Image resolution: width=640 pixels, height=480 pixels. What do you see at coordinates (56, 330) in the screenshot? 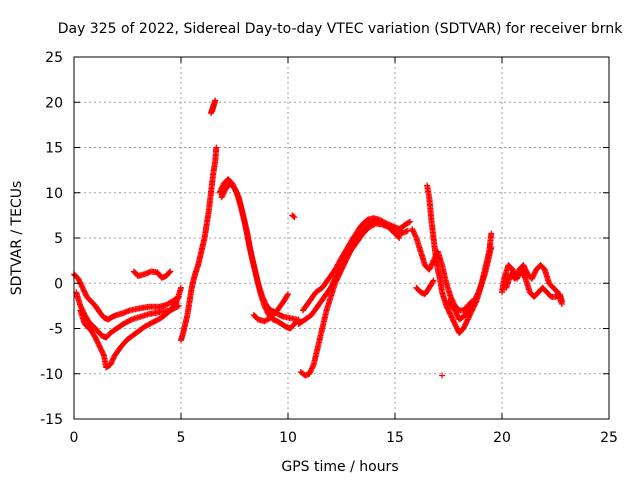
I see `y-tick-label: -5` at bounding box center [56, 330].